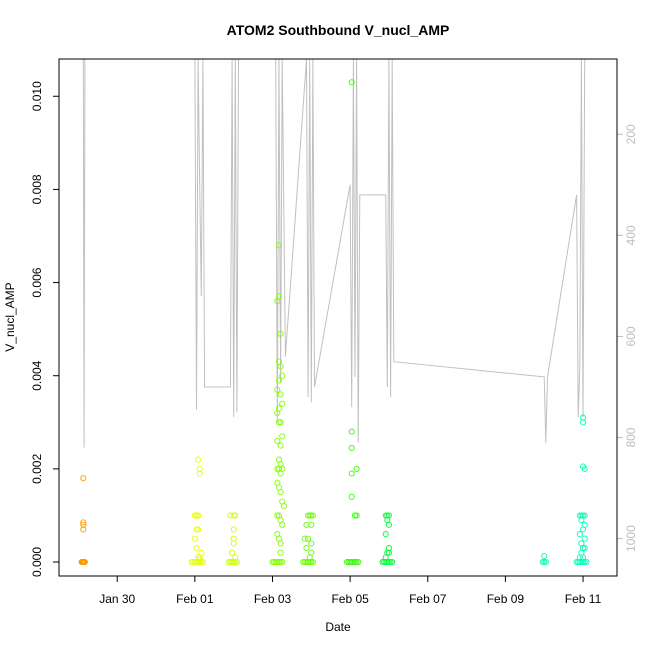 The height and width of the screenshot is (650, 650). Describe the element at coordinates (37, 282) in the screenshot. I see `y-tick-label: 0.006` at that location.